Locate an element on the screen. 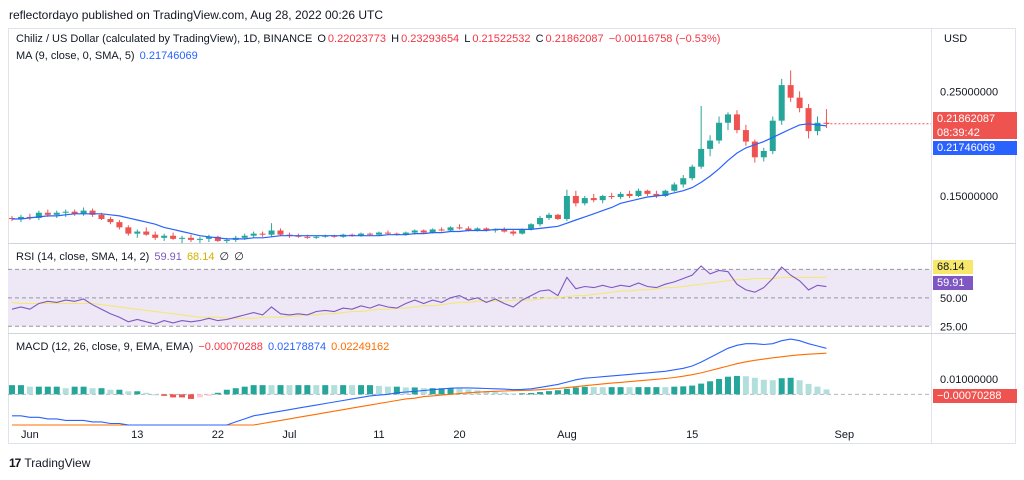  ma-legend: MA (9, close, 0, SMA, 5) 0.21746069 is located at coordinates (108, 56).